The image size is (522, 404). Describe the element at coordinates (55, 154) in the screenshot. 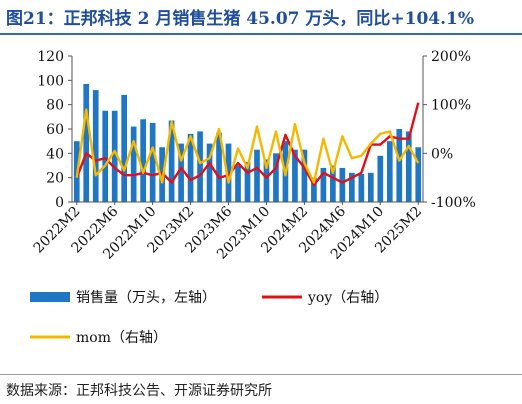

I see `left-tick-label: 40` at that location.